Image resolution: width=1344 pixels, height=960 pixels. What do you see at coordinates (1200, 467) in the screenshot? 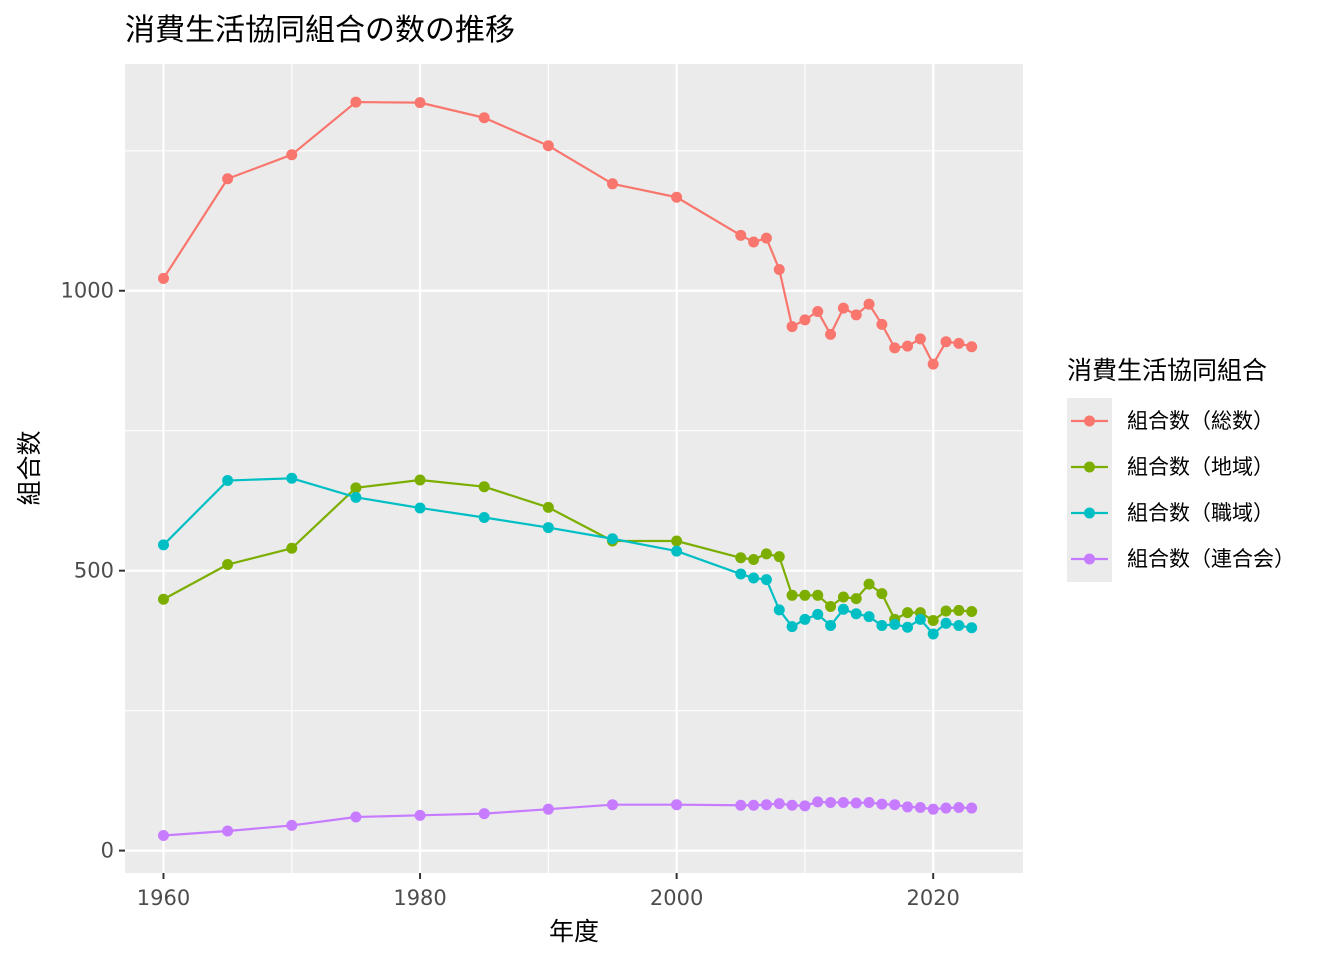
I see `legend-label: 組合数（地域）` at bounding box center [1200, 467].